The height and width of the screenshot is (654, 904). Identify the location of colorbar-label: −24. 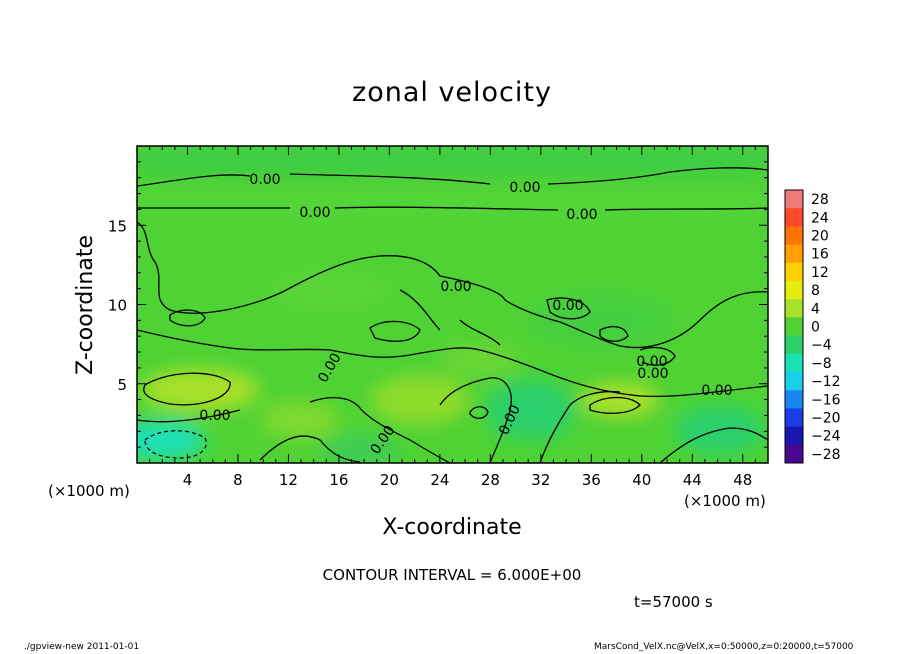
(826, 437).